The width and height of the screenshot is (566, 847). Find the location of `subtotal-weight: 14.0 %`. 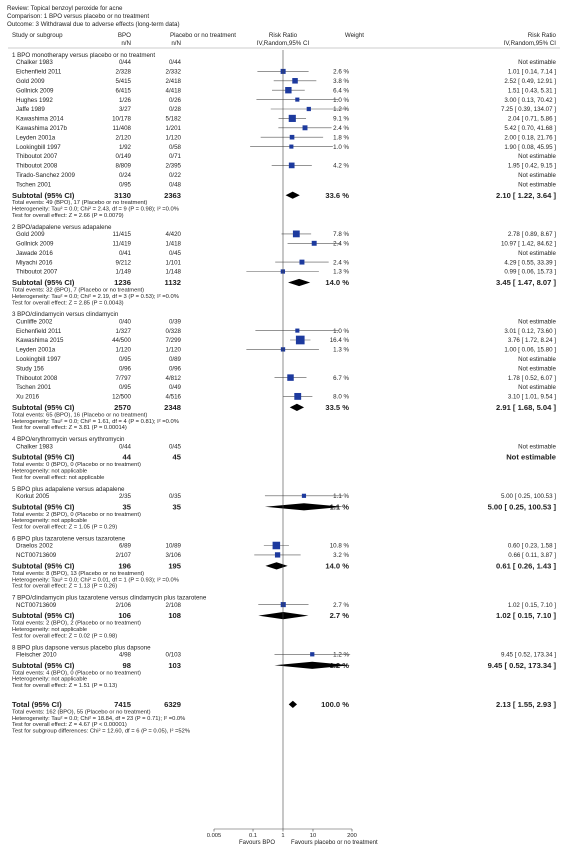

subtotal-weight: 14.0 % is located at coordinates (337, 282).